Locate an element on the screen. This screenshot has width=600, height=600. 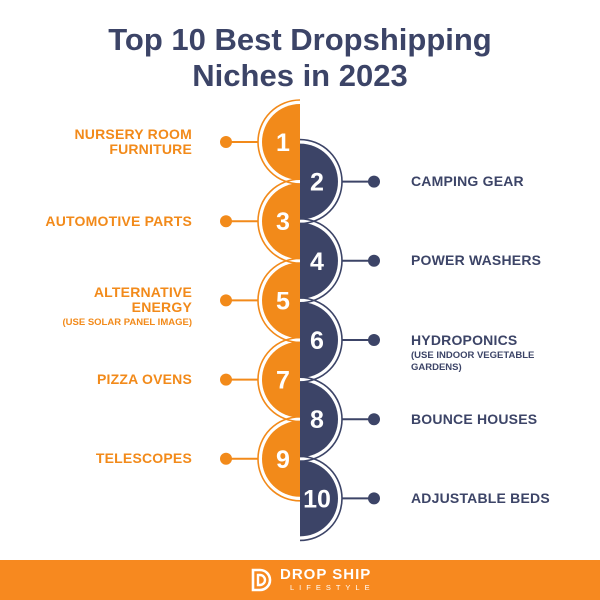
niche-10-half-disk is located at coordinates (319, 498).